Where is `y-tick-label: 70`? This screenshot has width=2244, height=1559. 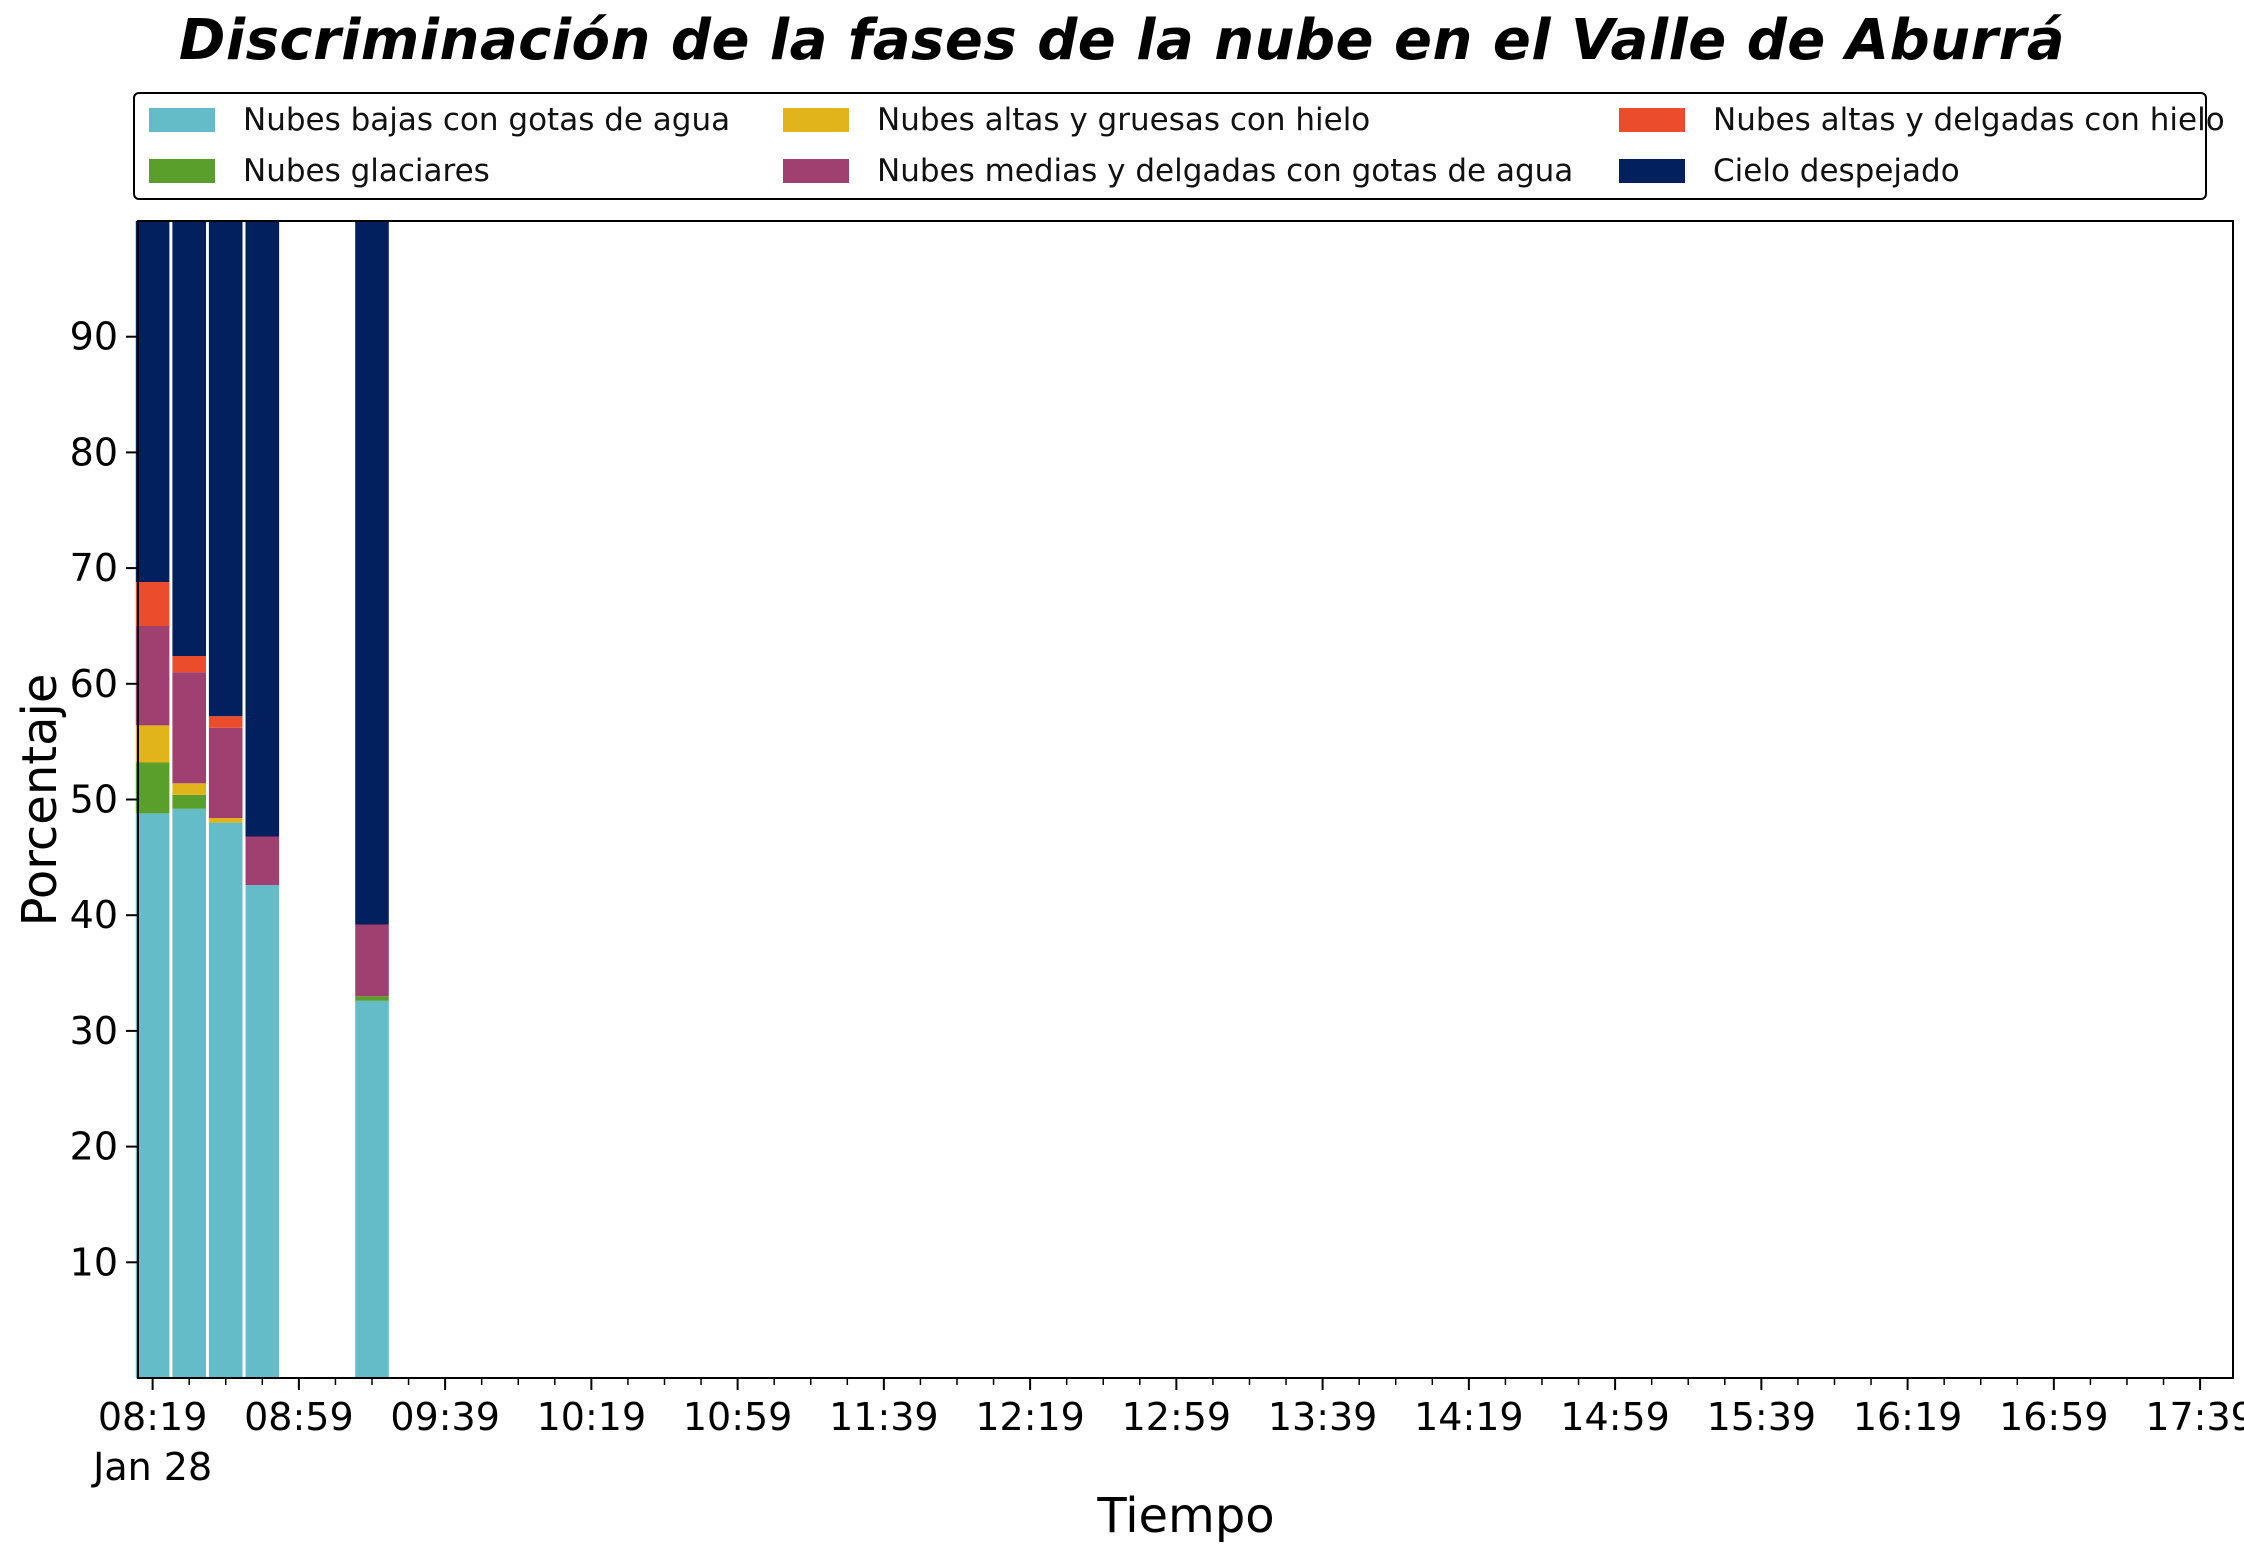 y-tick-label: 70 is located at coordinates (94, 568).